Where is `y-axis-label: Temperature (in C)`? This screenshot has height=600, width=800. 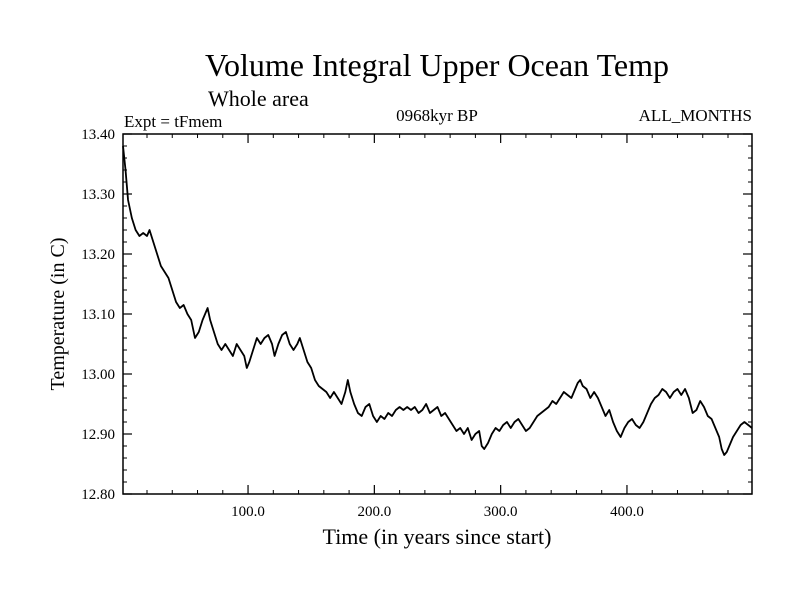 y-axis-label: Temperature (in C) is located at coordinates (58, 314).